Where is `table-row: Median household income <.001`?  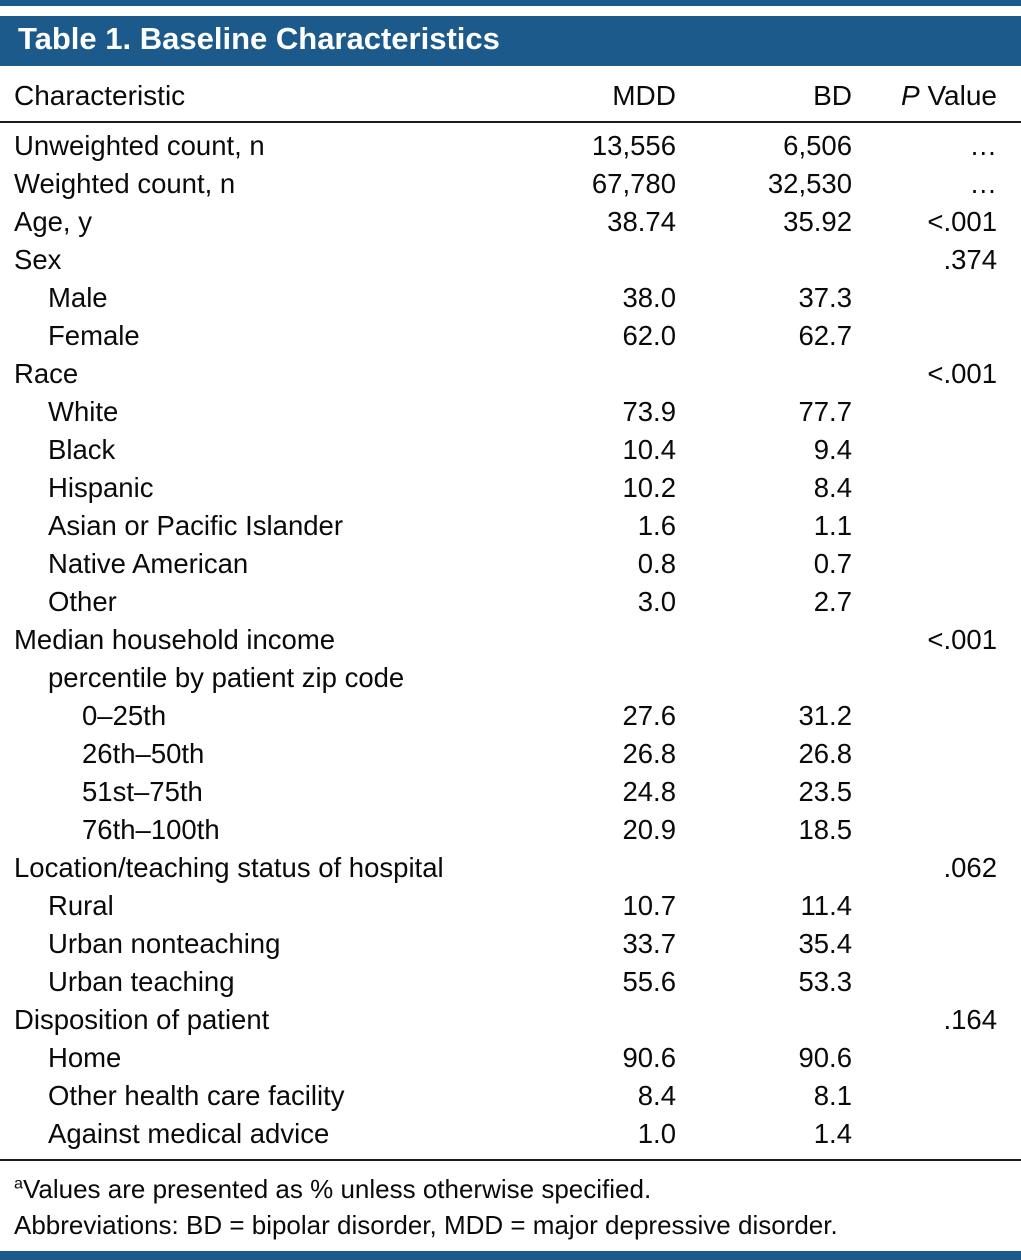 table-row: Median household income <.001 is located at coordinates (510, 640).